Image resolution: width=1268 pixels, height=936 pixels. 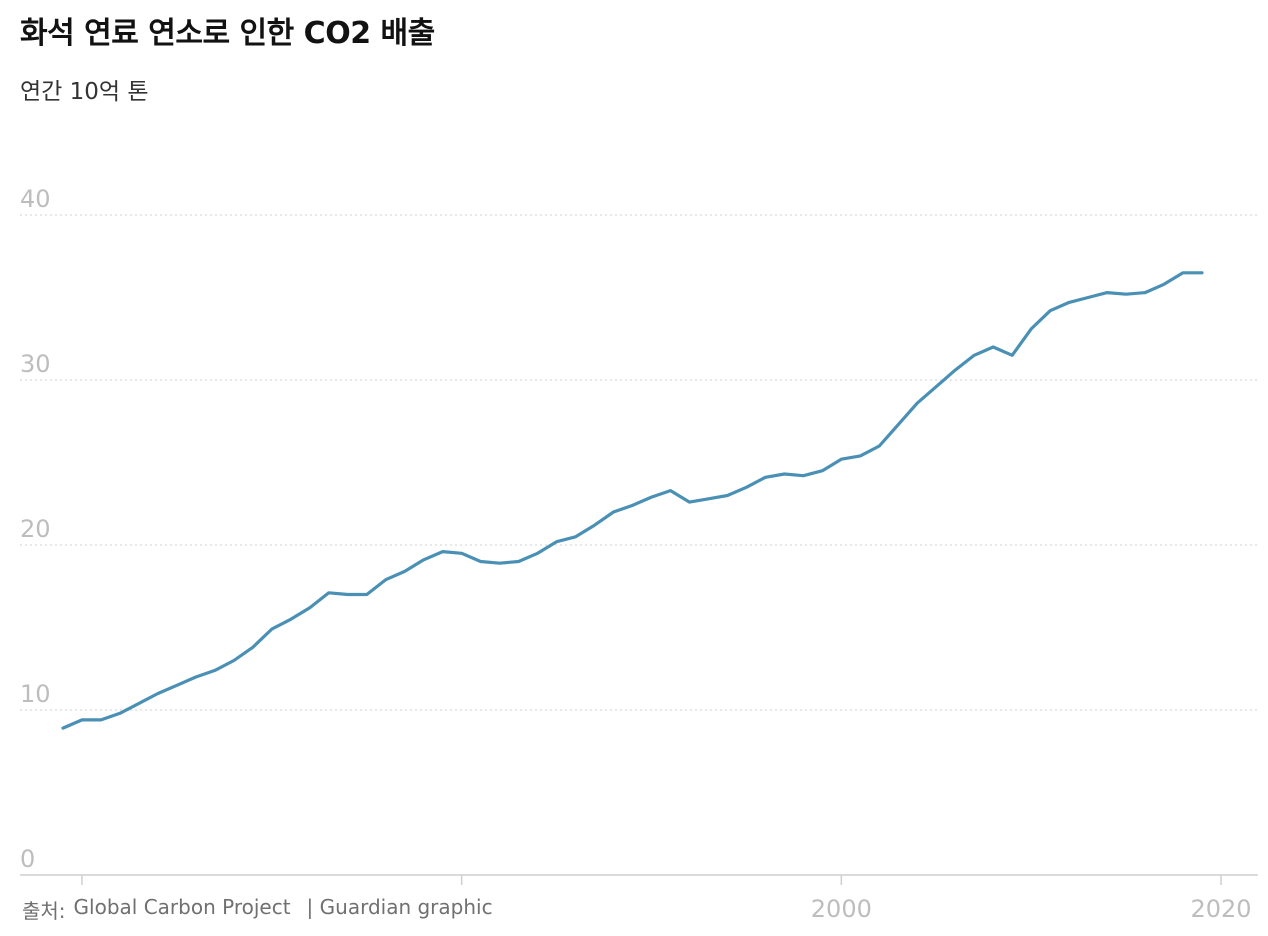 What do you see at coordinates (35, 529) in the screenshot?
I see `y-tick-label-20: 20` at bounding box center [35, 529].